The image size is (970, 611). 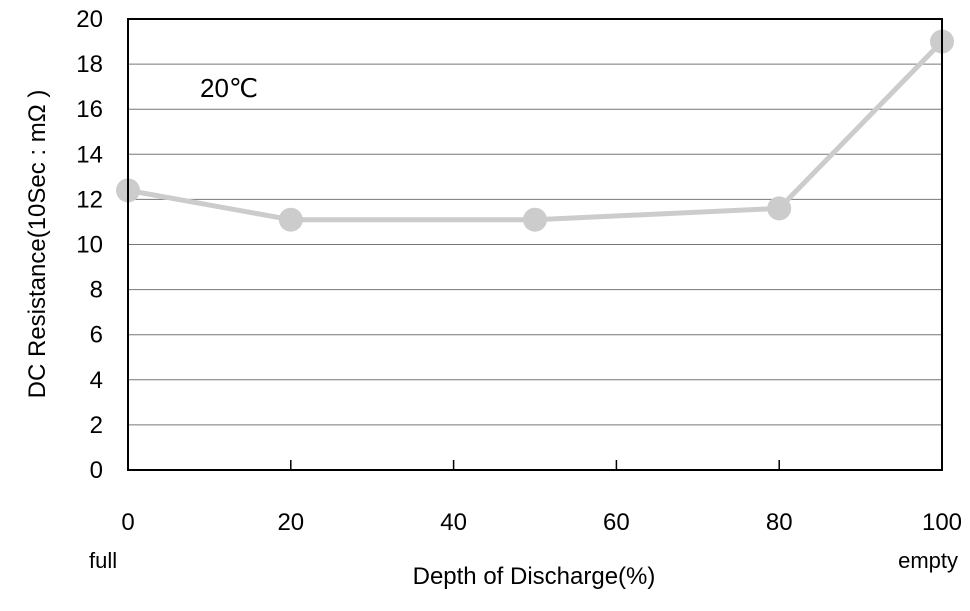 What do you see at coordinates (96, 380) in the screenshot?
I see `y-tick-label: 4` at bounding box center [96, 380].